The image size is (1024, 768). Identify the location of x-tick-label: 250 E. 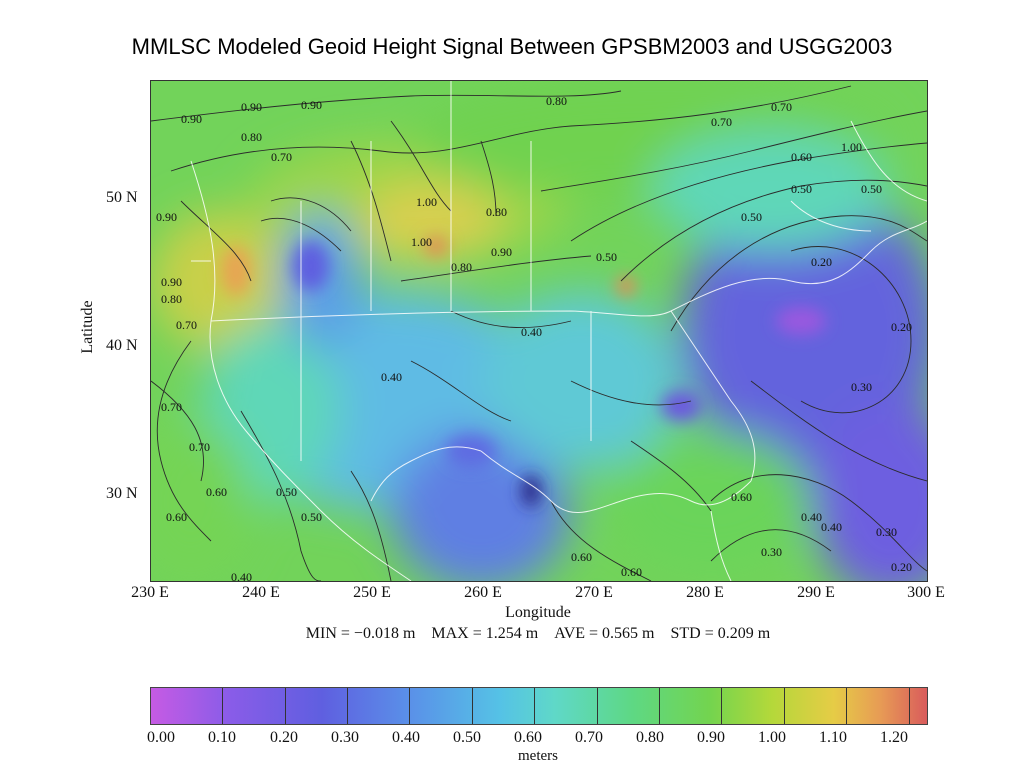
(372, 592).